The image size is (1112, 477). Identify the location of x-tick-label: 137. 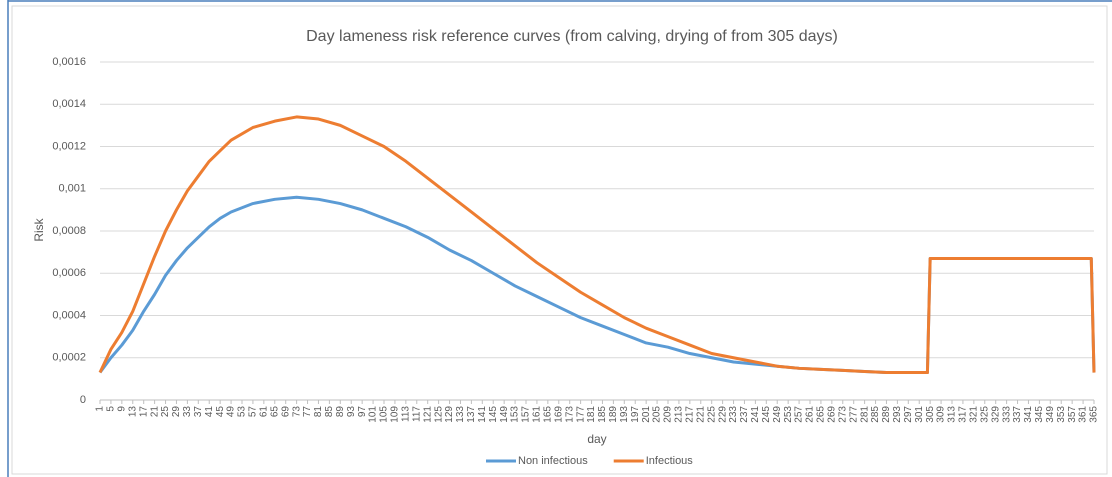
(471, 414).